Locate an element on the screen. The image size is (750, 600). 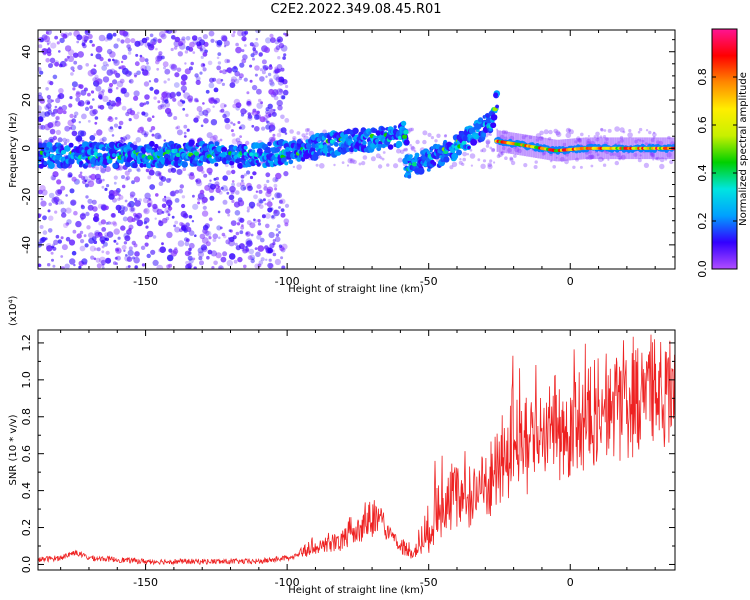
colorbar-gradient is located at coordinates (724, 149).